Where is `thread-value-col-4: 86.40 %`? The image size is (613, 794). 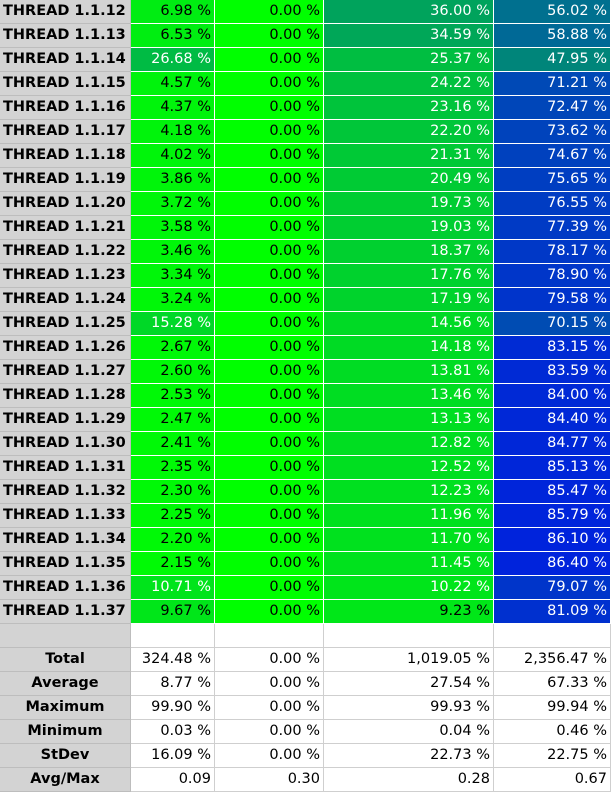
thread-value-col-4: 86.40 % is located at coordinates (552, 564).